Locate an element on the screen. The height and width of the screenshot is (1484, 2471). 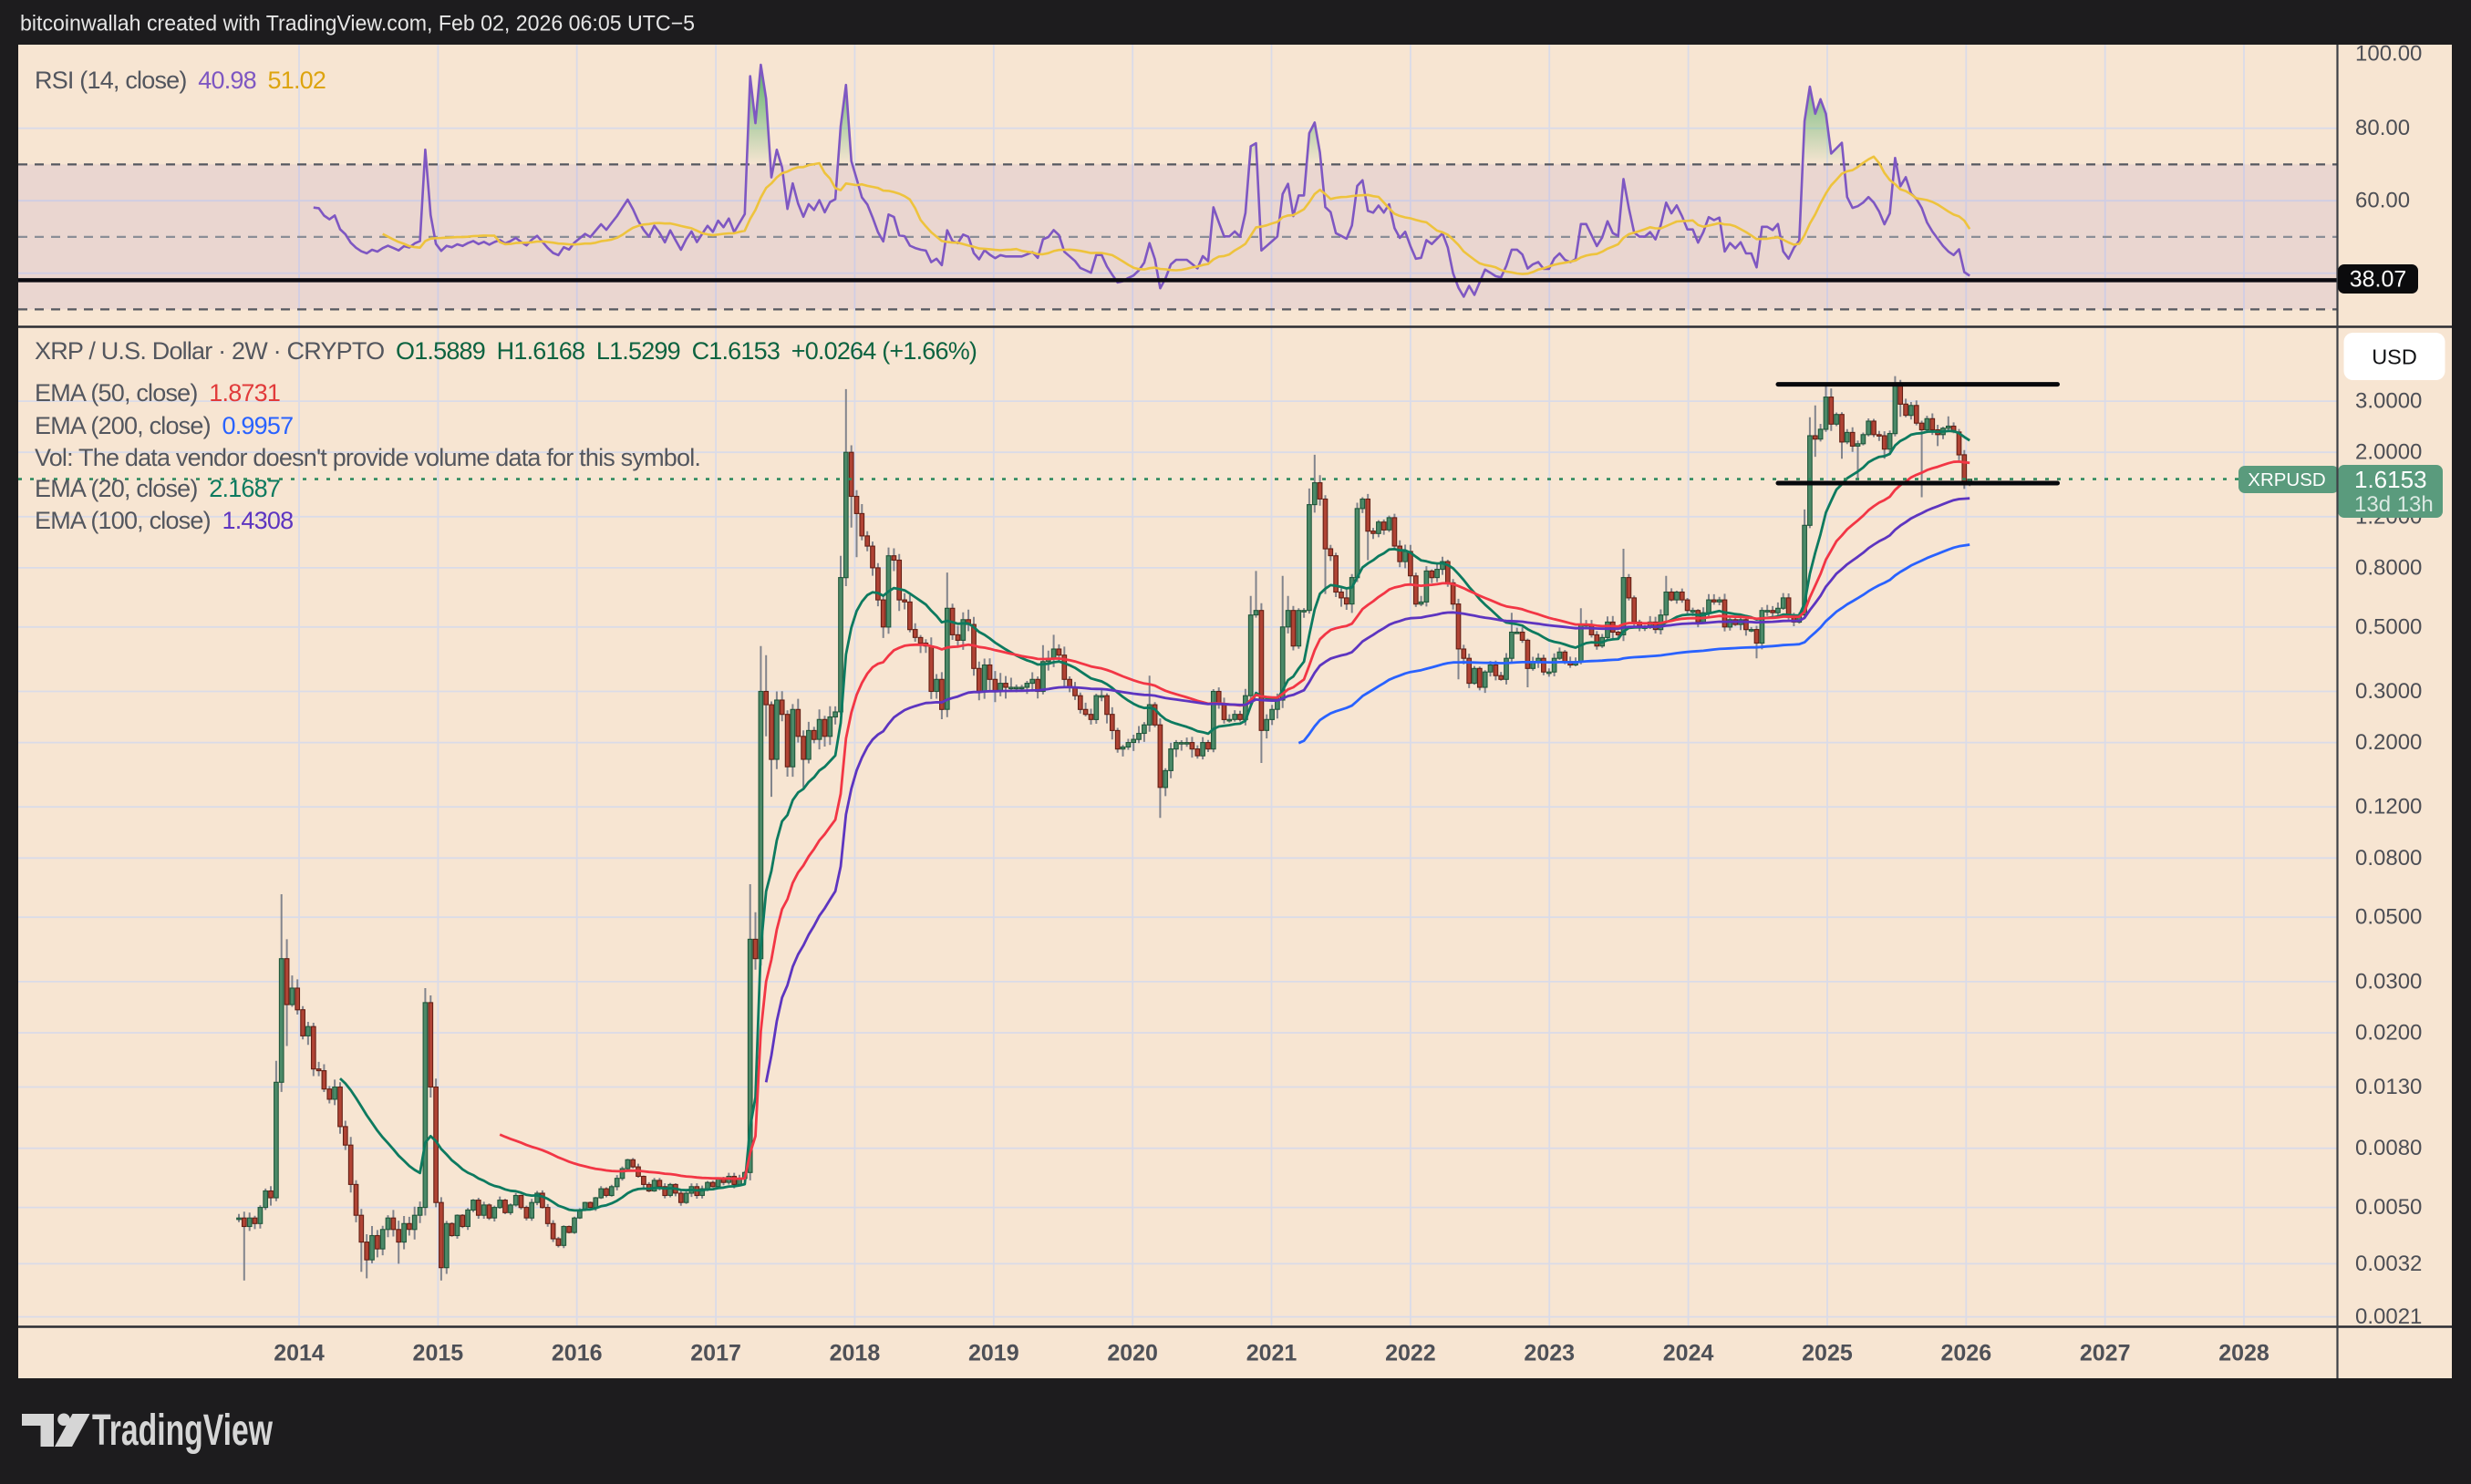
svg-text: 0.0300 is located at coordinates (2389, 981).